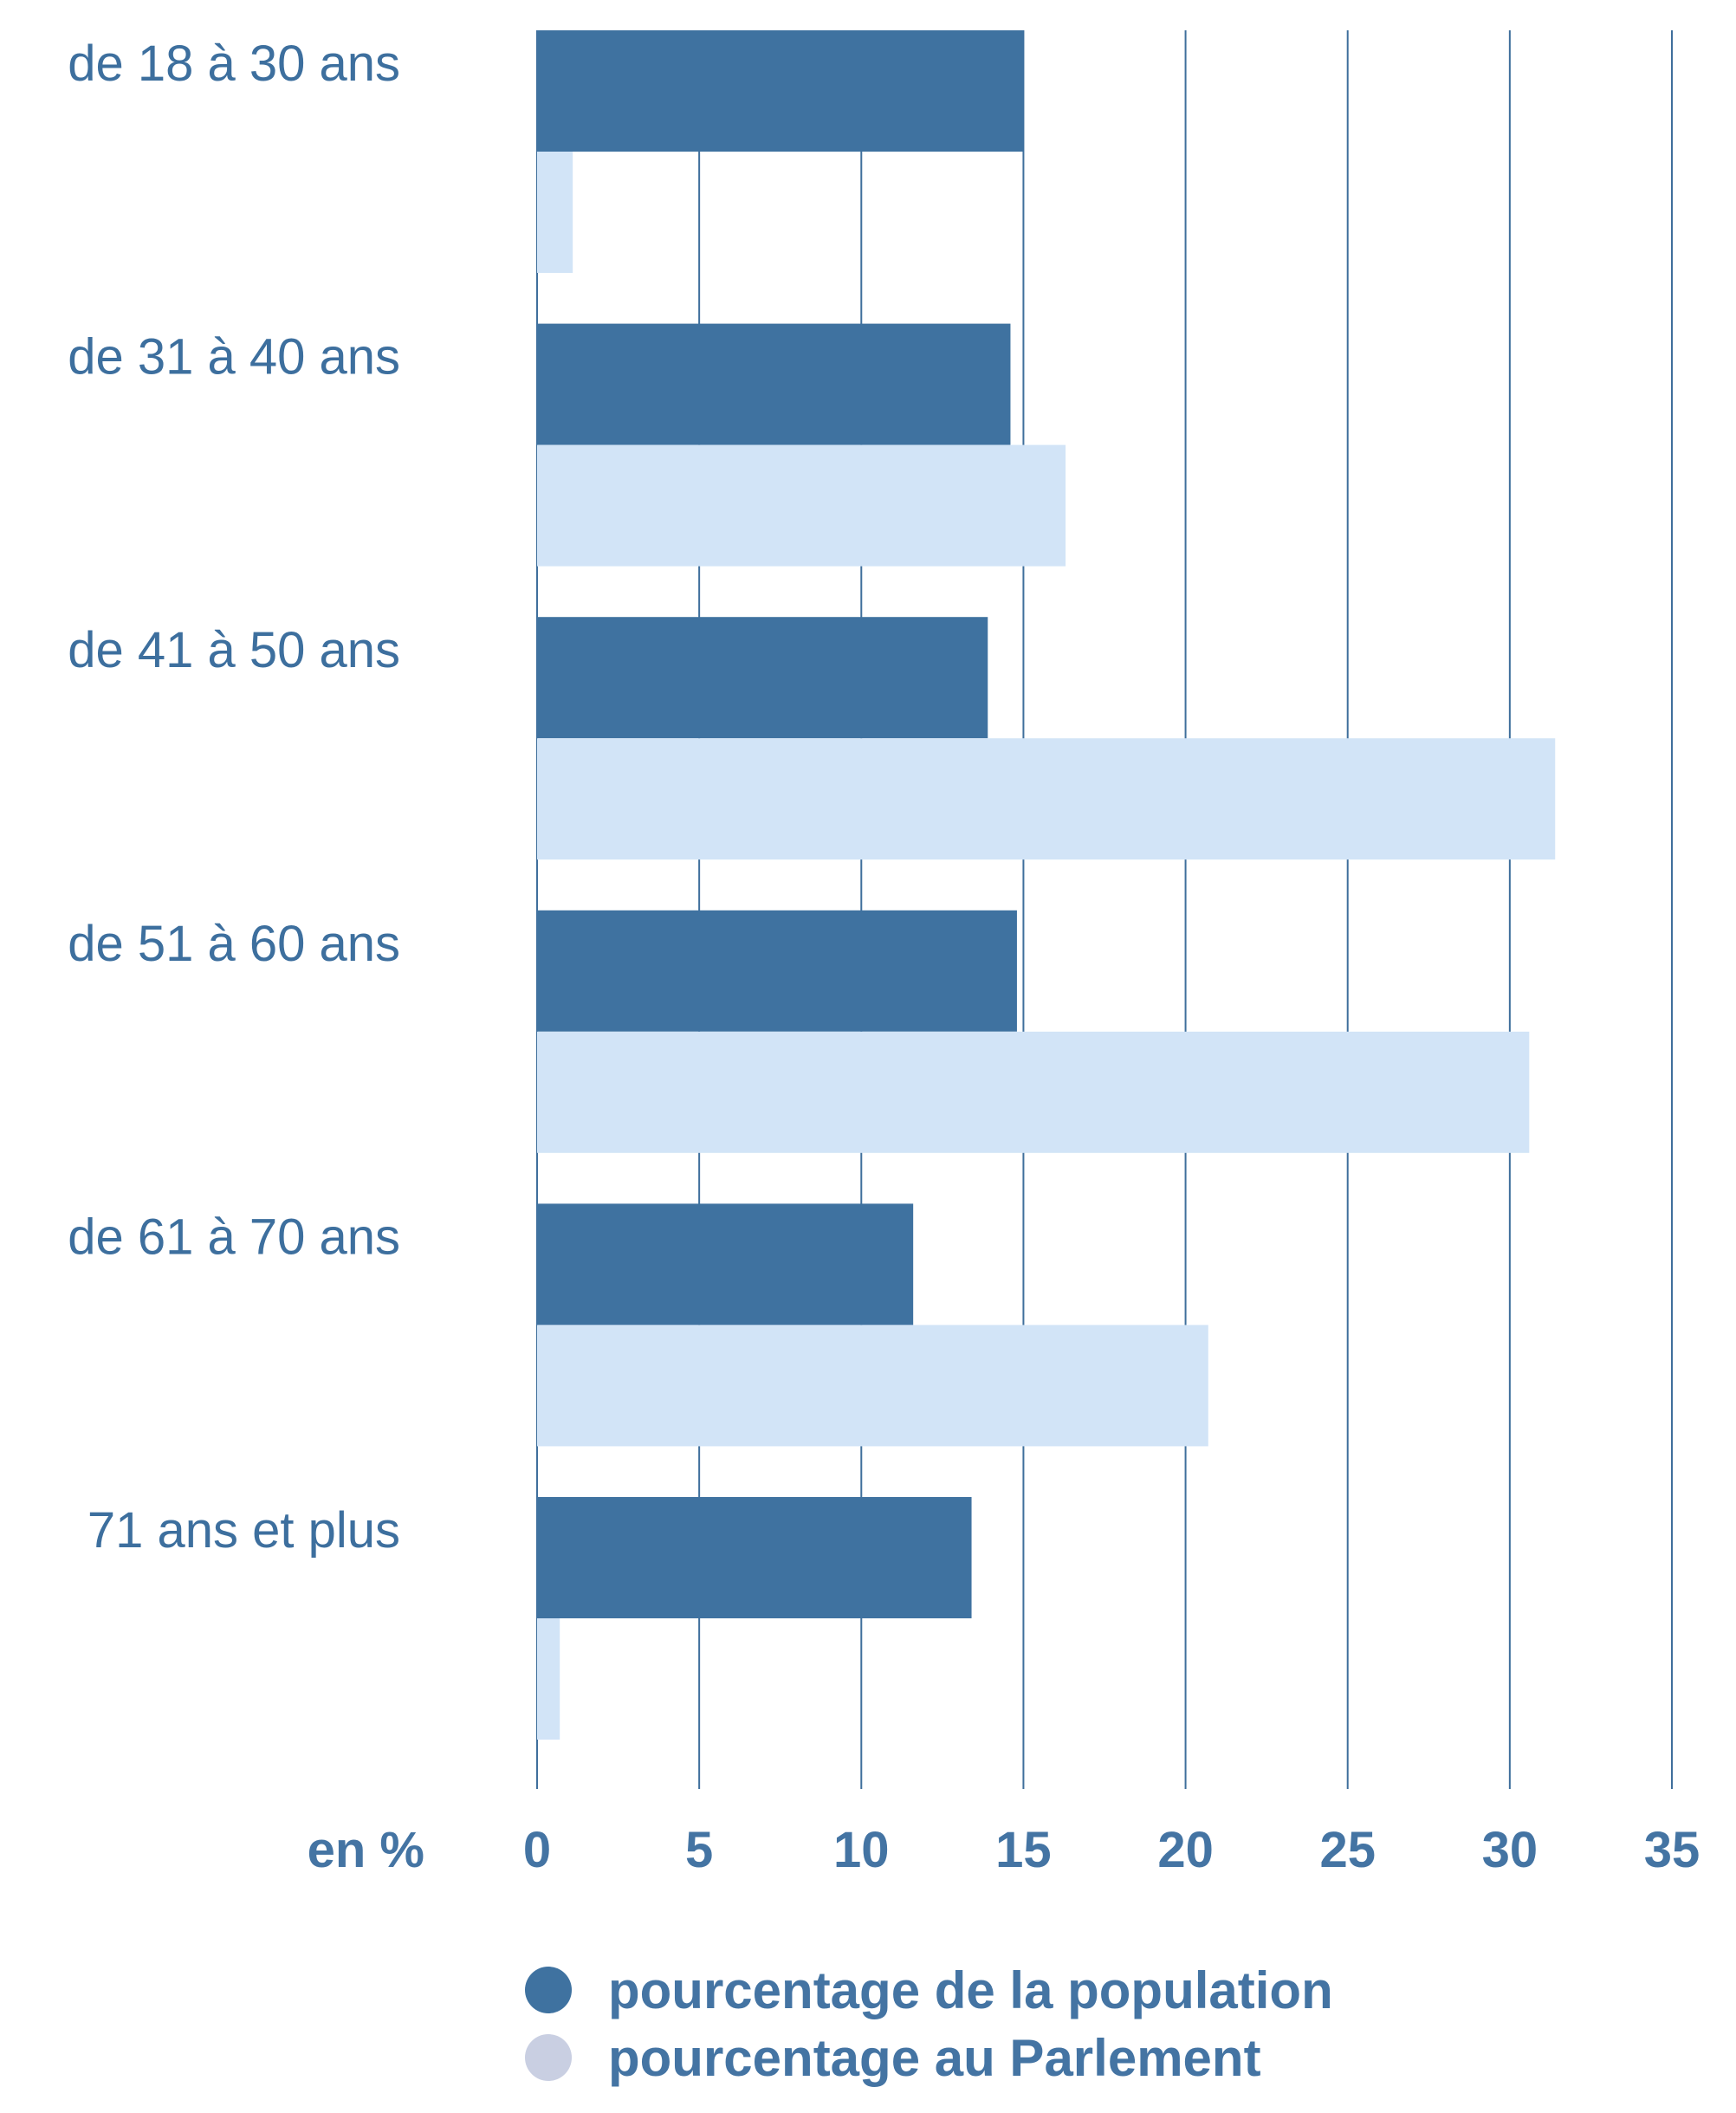  I want to click on legend-label-0: pourcentage de la population, so click(970, 1990).